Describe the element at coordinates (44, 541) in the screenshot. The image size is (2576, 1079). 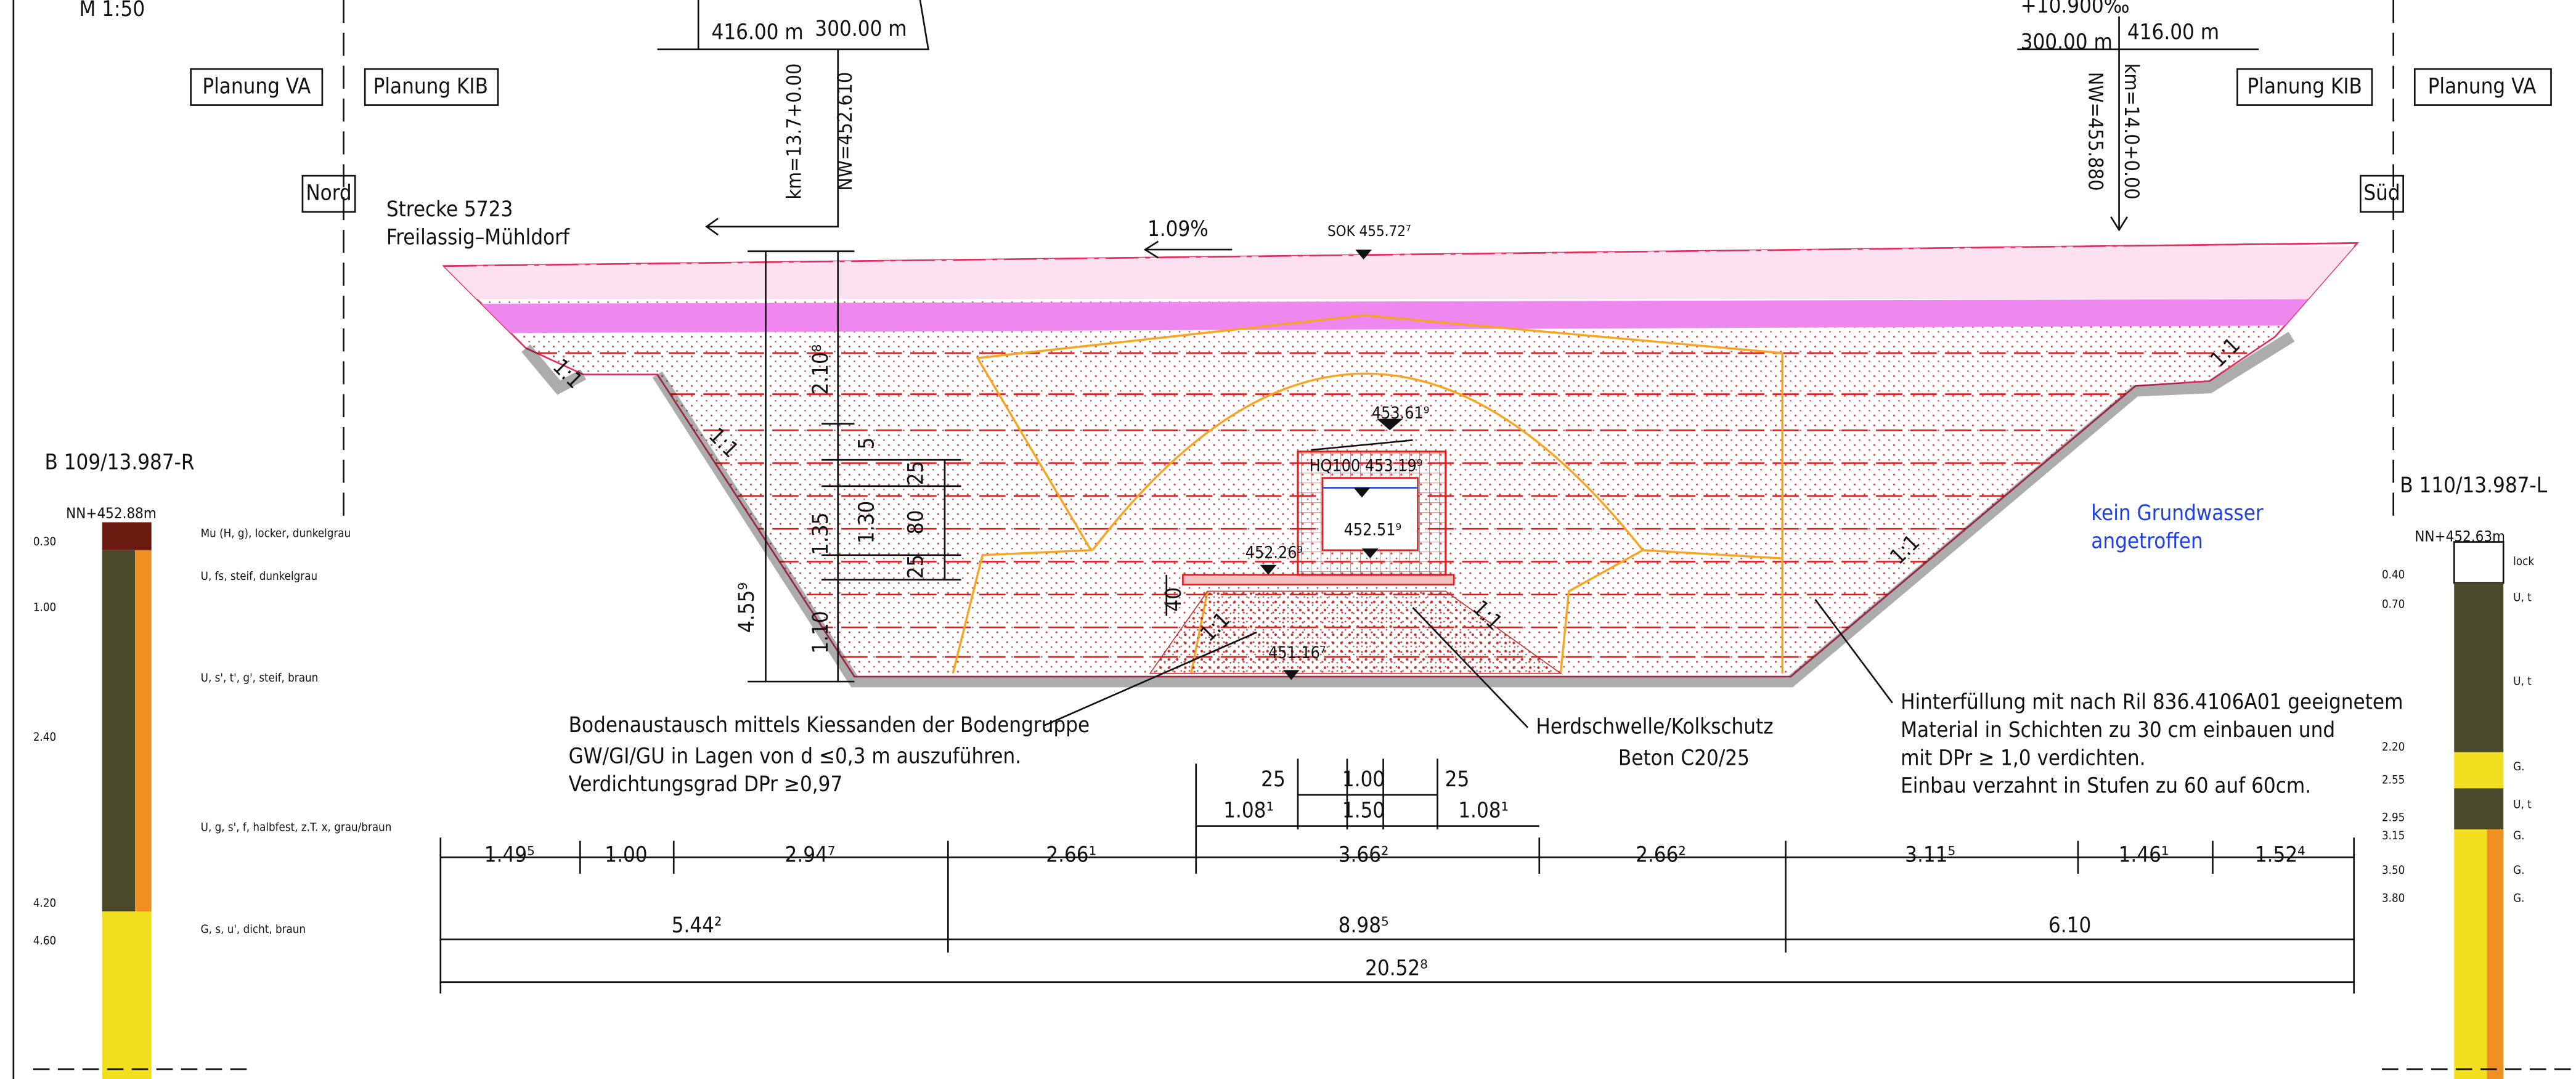
I see `label: 0.30` at that location.